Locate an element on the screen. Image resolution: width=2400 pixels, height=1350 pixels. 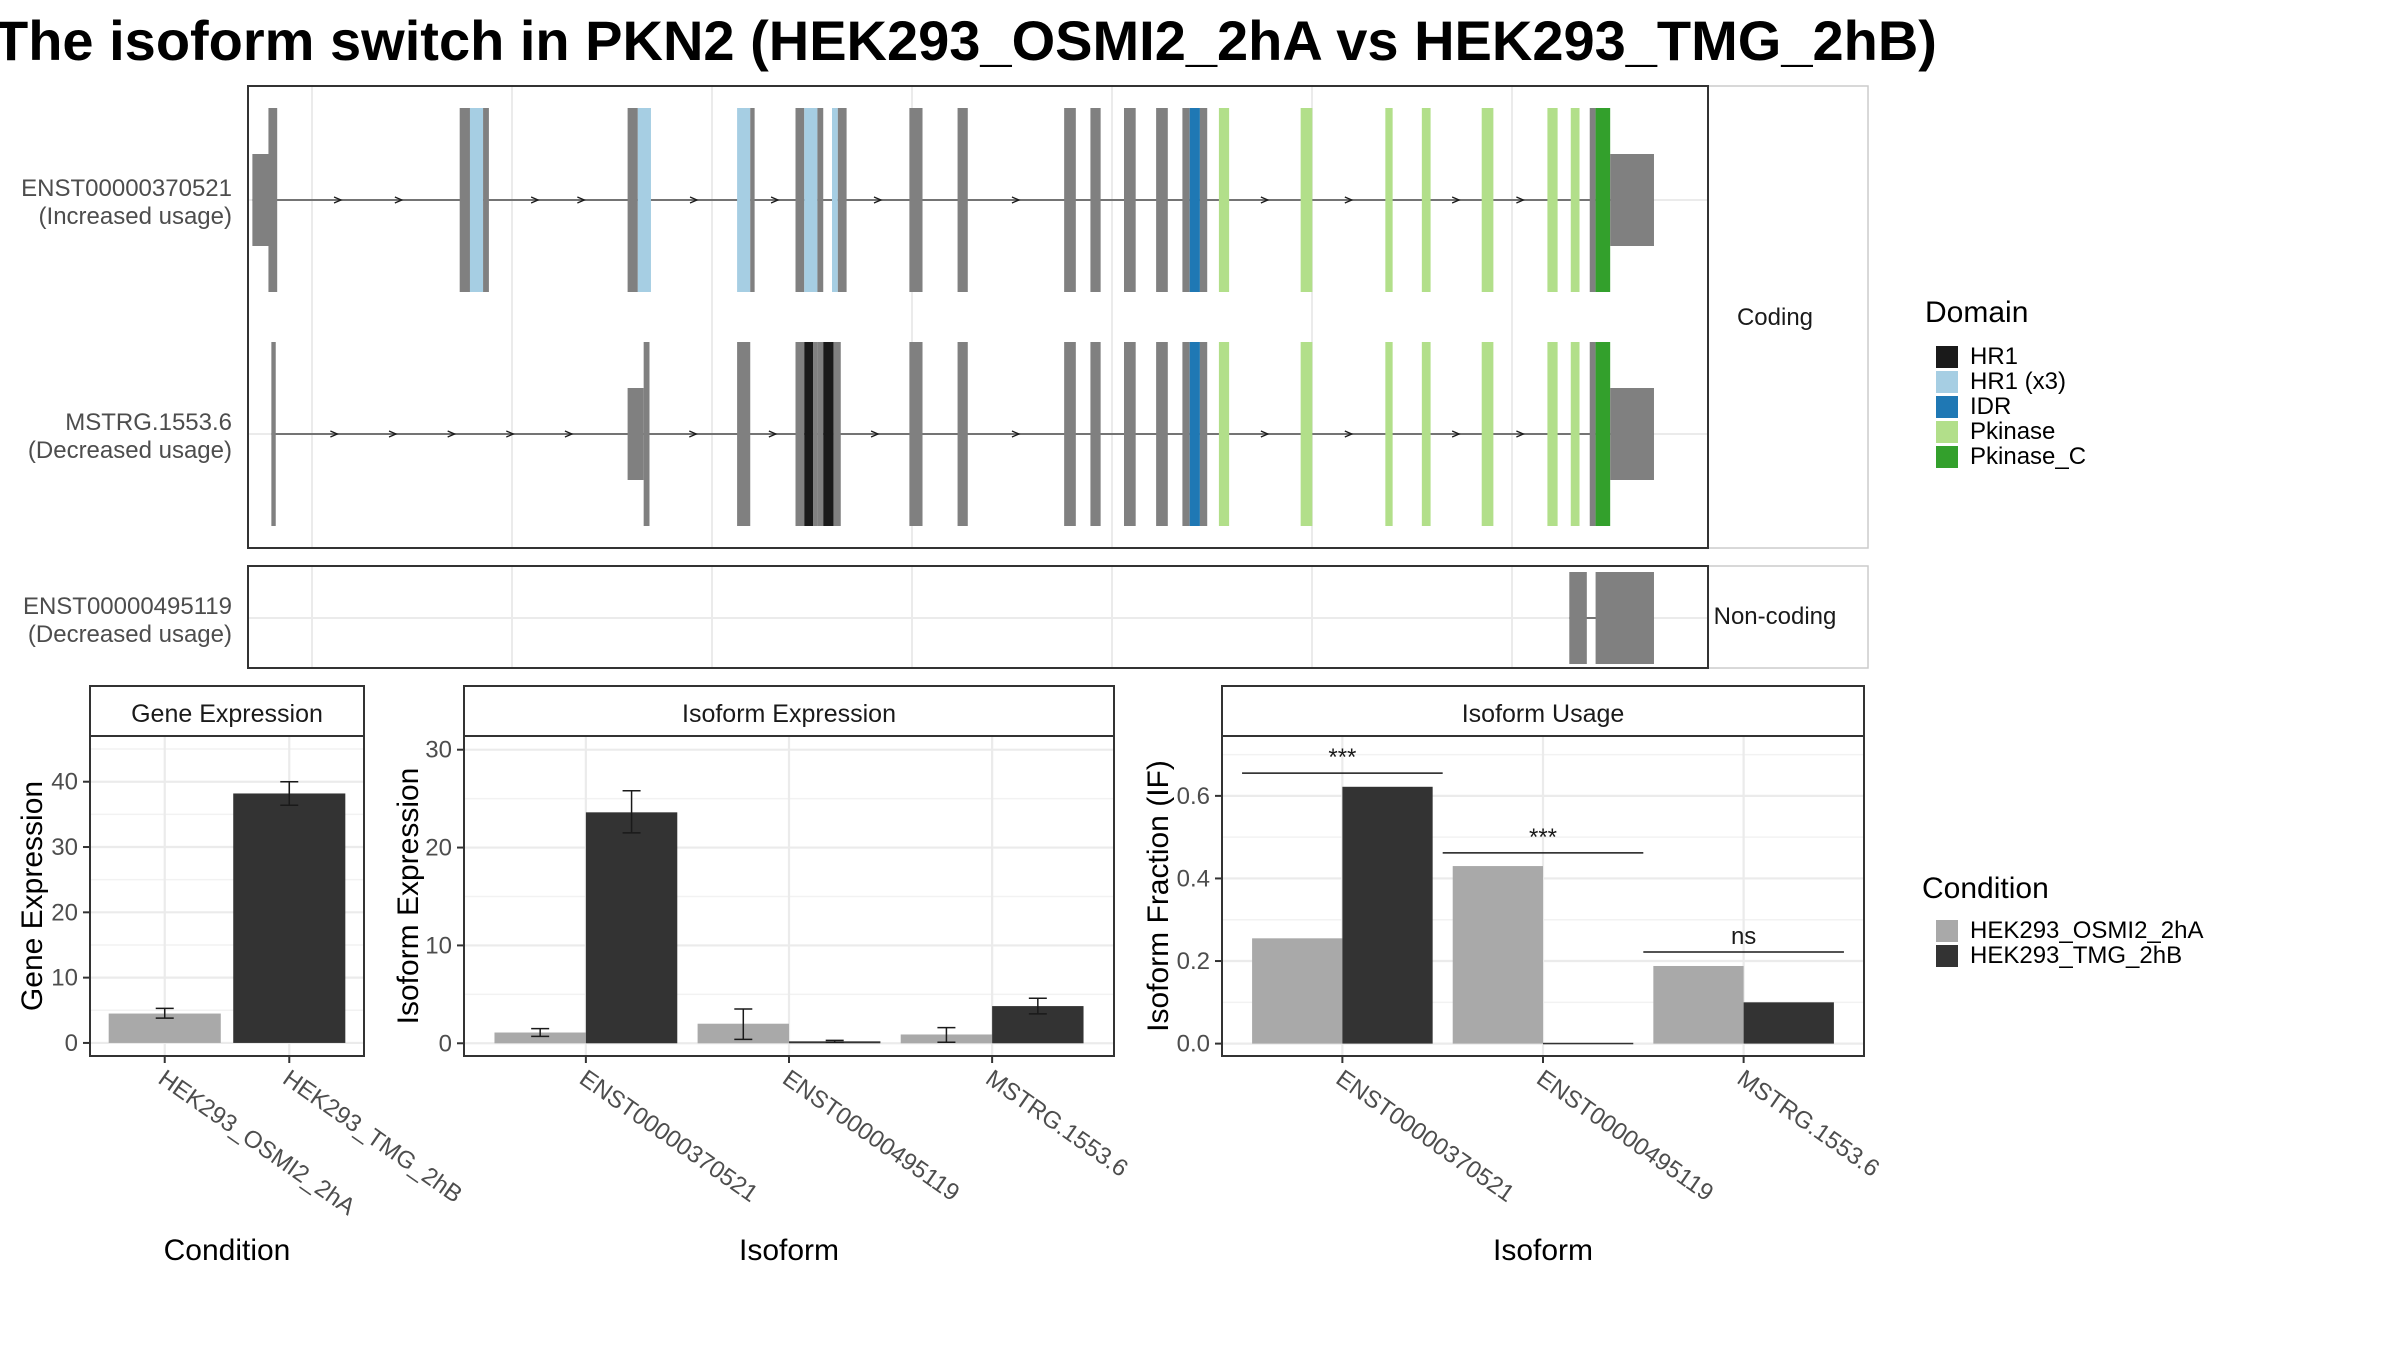
transcript-label: MSTRG.1553.6 is located at coordinates (148, 422).